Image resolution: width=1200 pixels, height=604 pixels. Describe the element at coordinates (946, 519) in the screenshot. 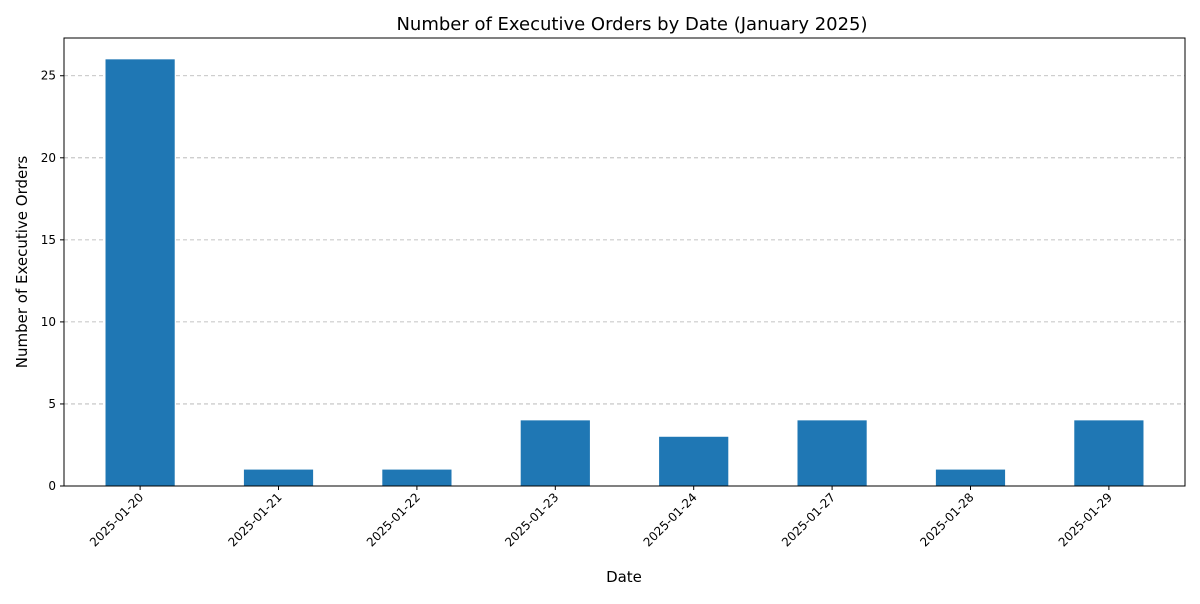

I see `x-tick-label: 2025-01-28` at that location.